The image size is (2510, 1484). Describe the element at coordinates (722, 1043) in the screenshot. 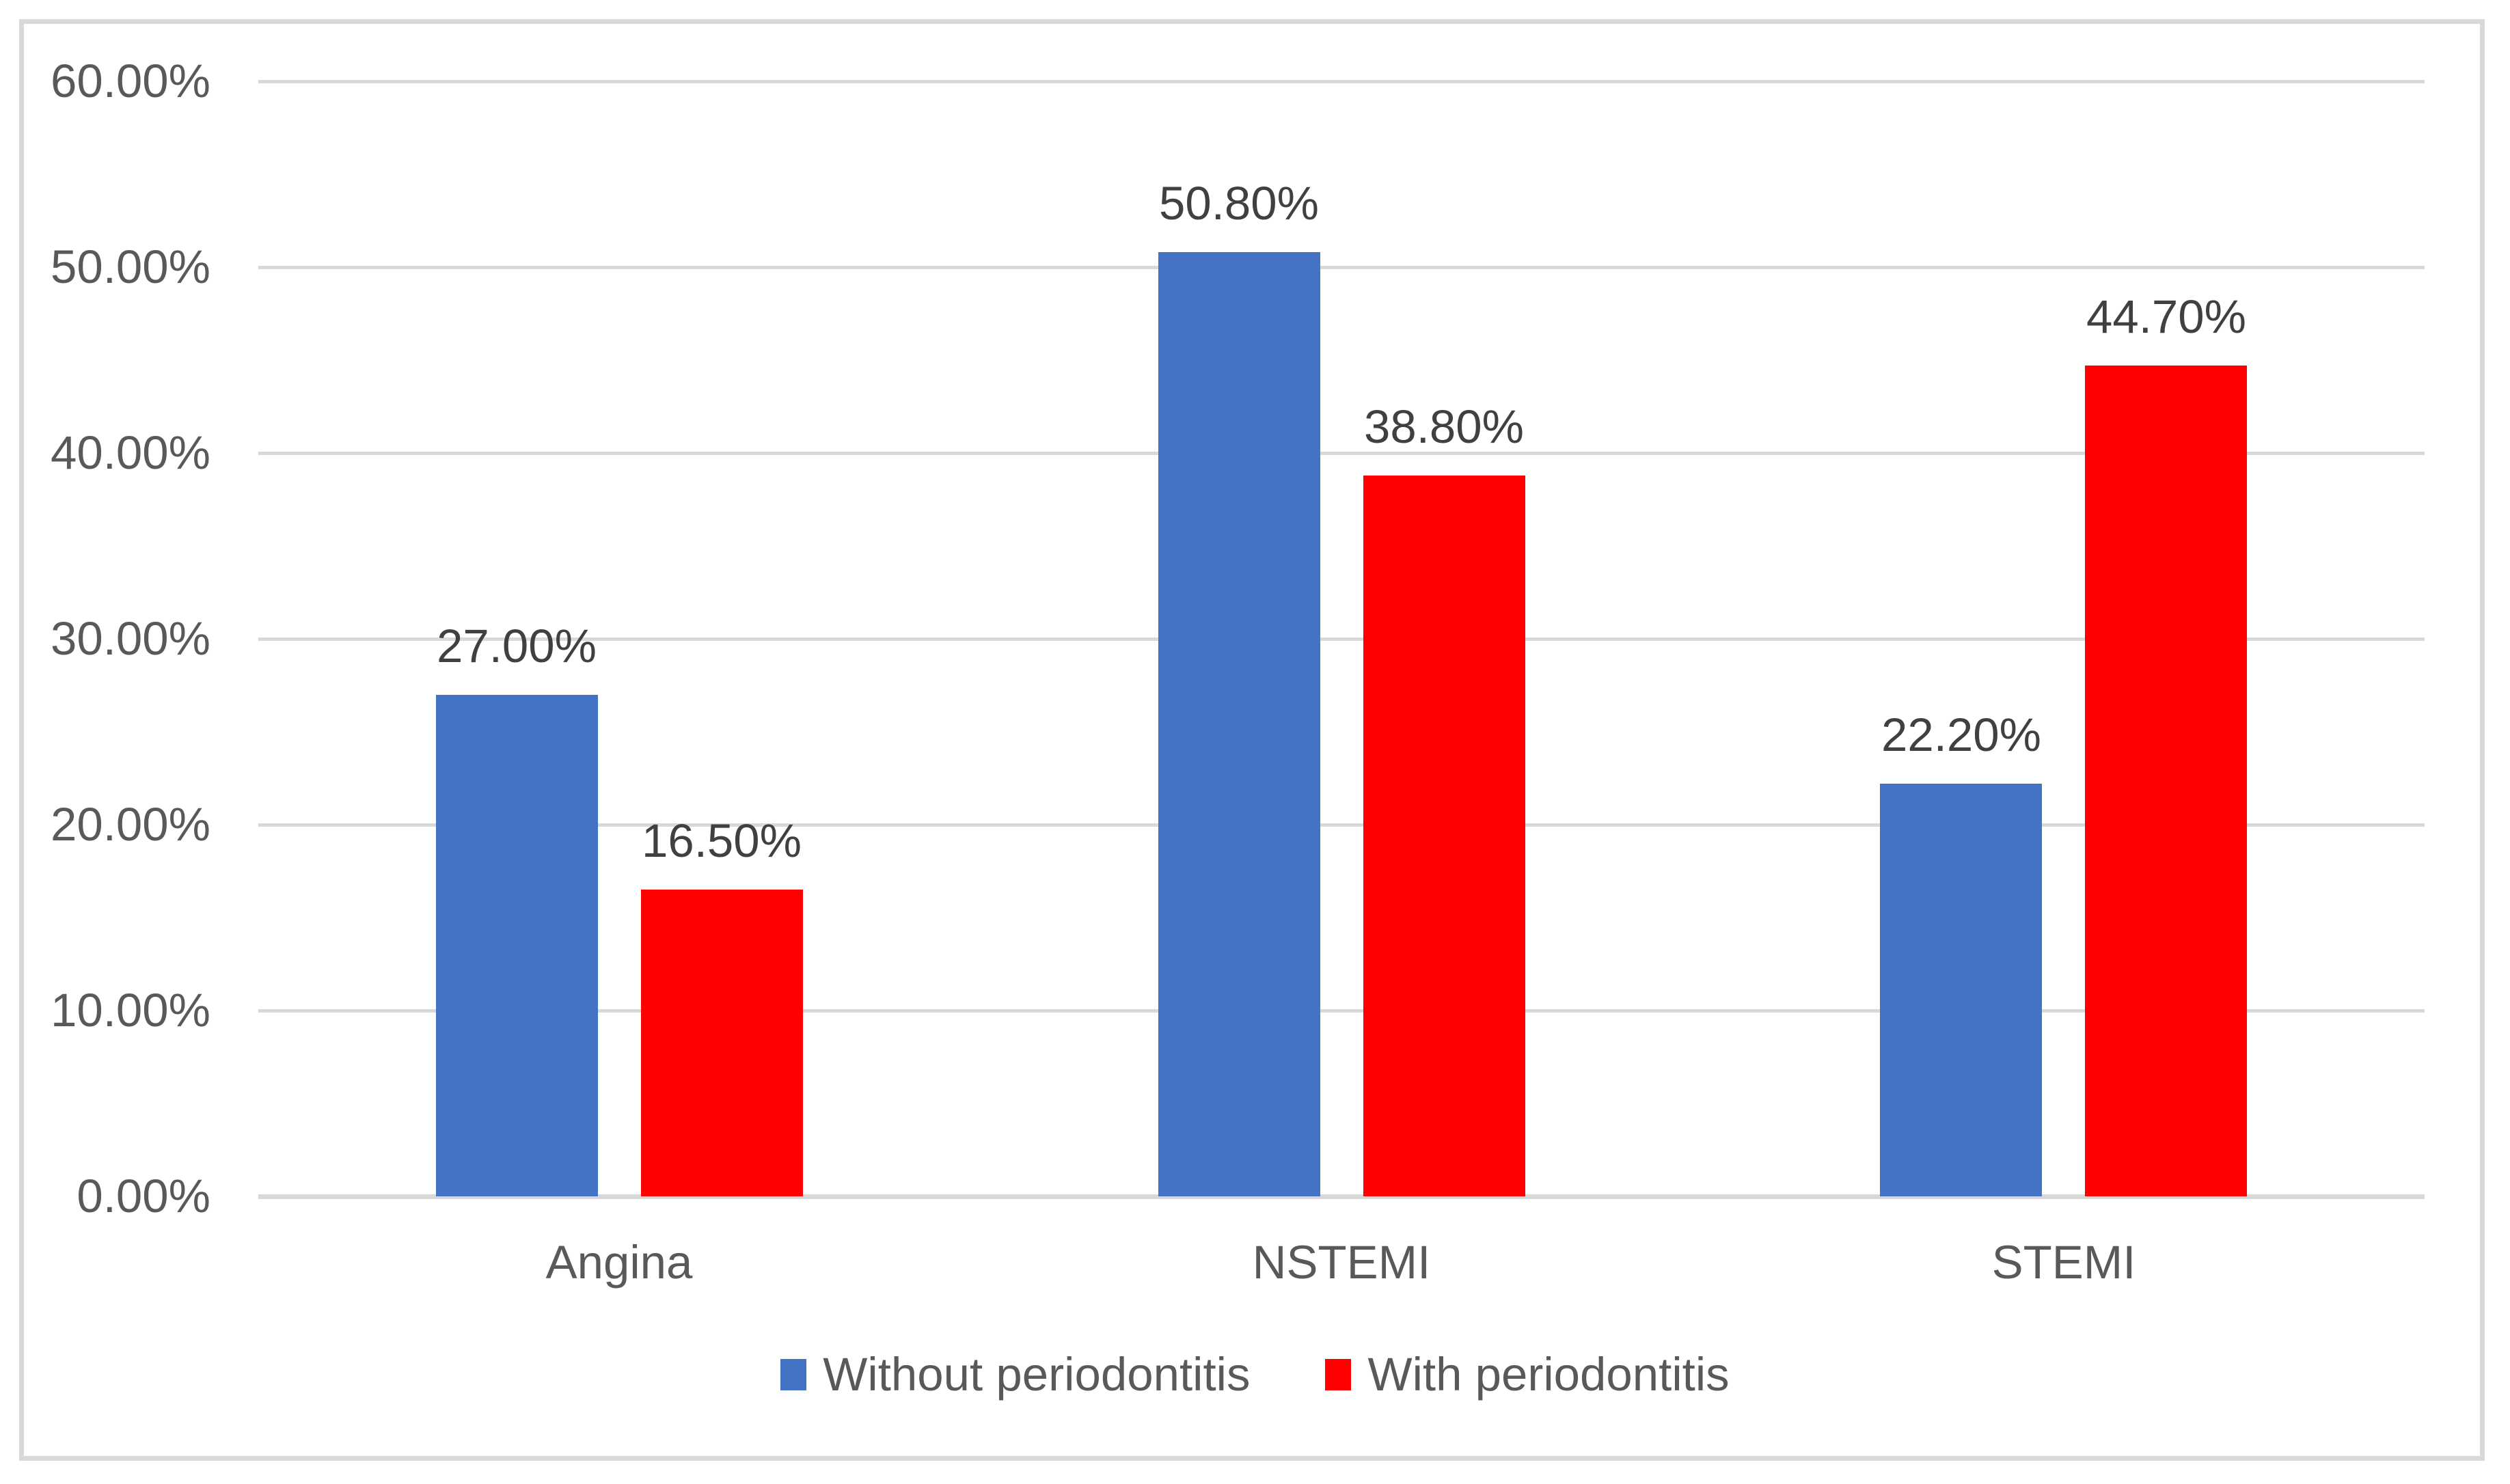

I see `bar-with-periodontitis-angina` at that location.